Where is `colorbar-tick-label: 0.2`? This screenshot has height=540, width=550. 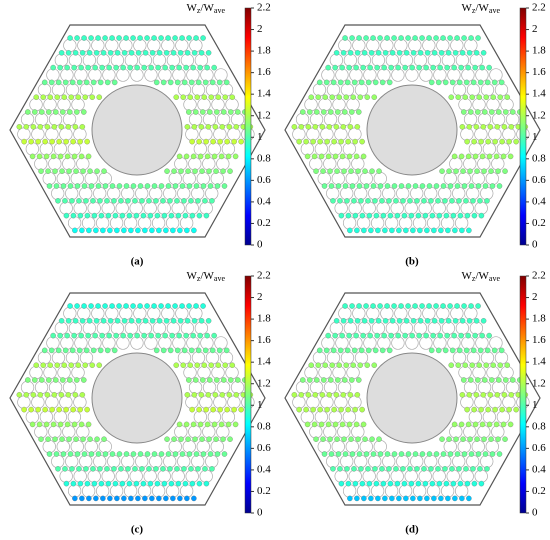
colorbar-tick-label: 0.2 is located at coordinates (264, 223).